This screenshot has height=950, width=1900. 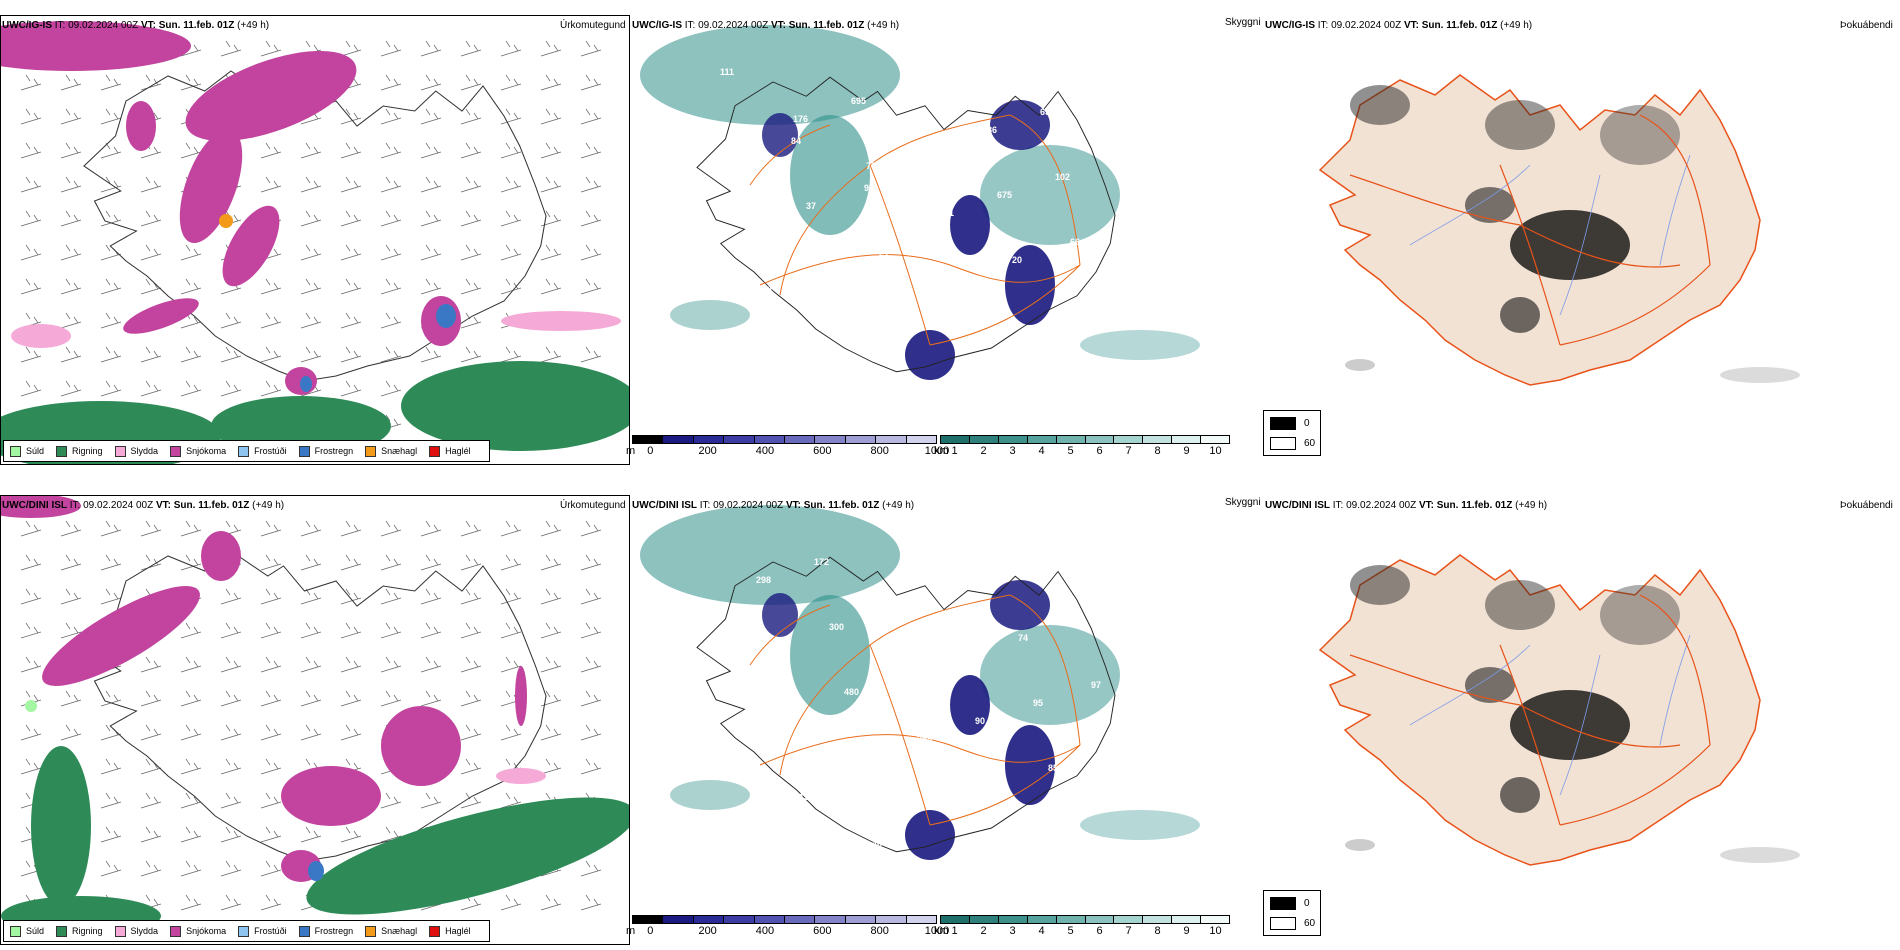 What do you see at coordinates (1292, 433) in the screenshot?
I see `fog-legend-row1: 0 60` at bounding box center [1292, 433].